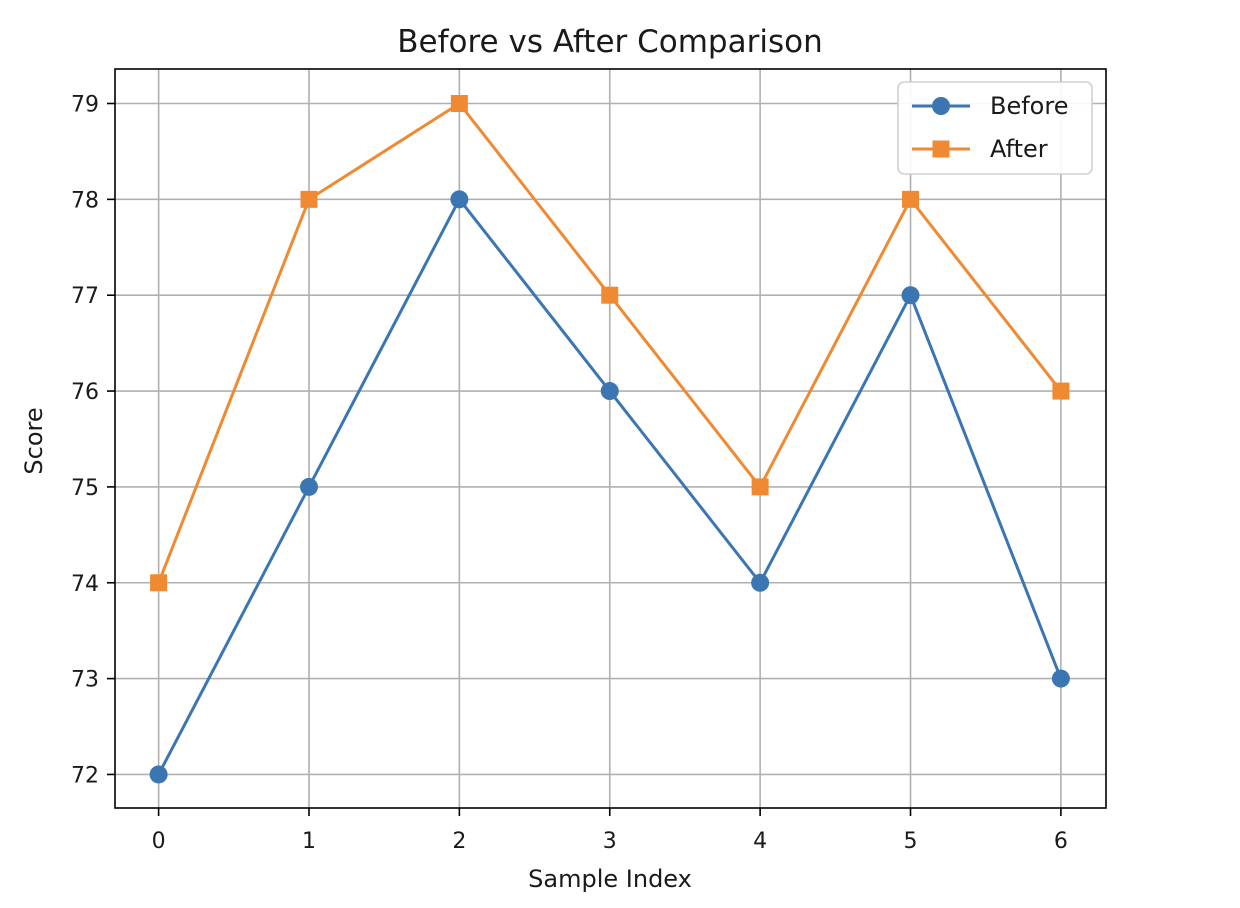  I want to click on y-tick-label: 72, so click(85, 775).